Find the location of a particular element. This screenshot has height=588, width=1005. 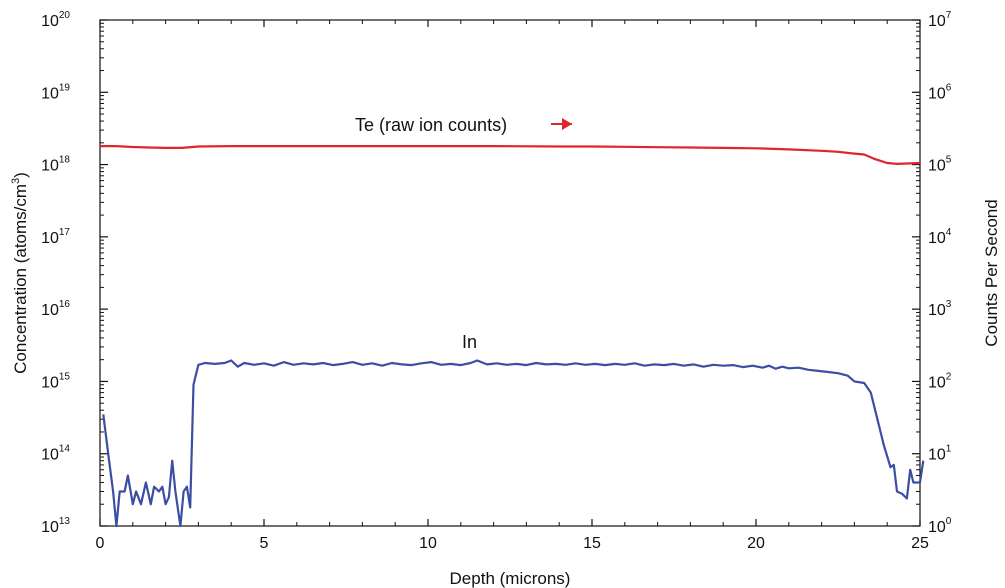

y-right-tick-label: 10⁵ is located at coordinates (940, 165).